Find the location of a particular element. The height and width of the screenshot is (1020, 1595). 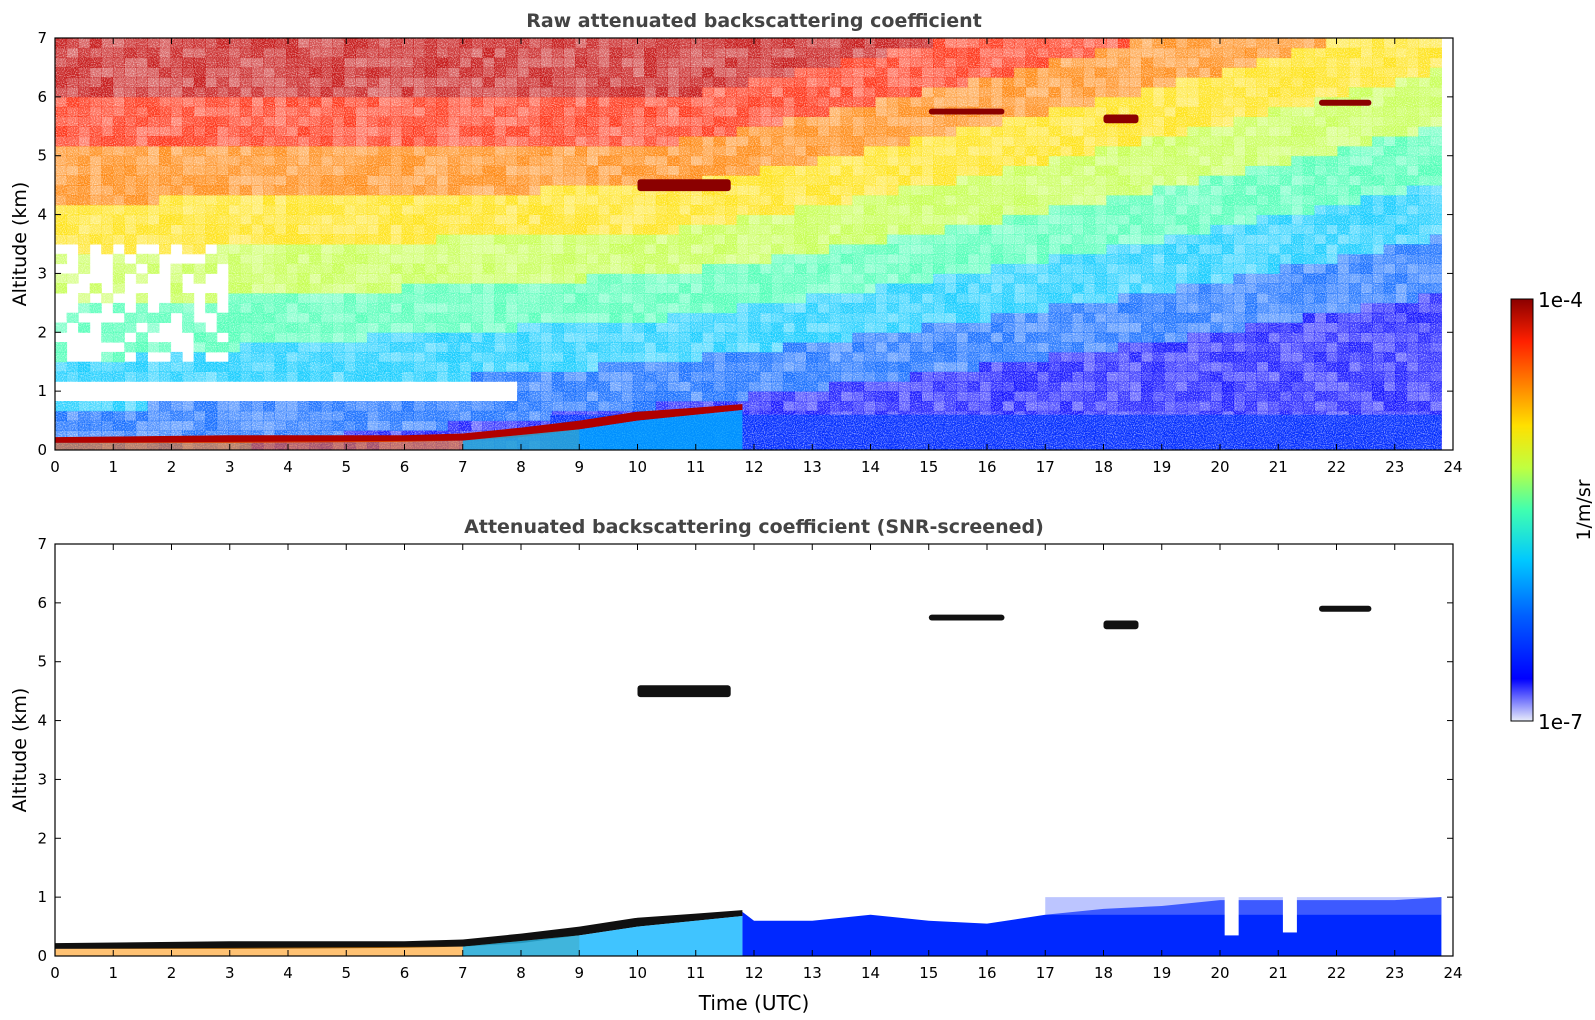

raw-y-axis-label: Altitude (km) is located at coordinates (20, 244).